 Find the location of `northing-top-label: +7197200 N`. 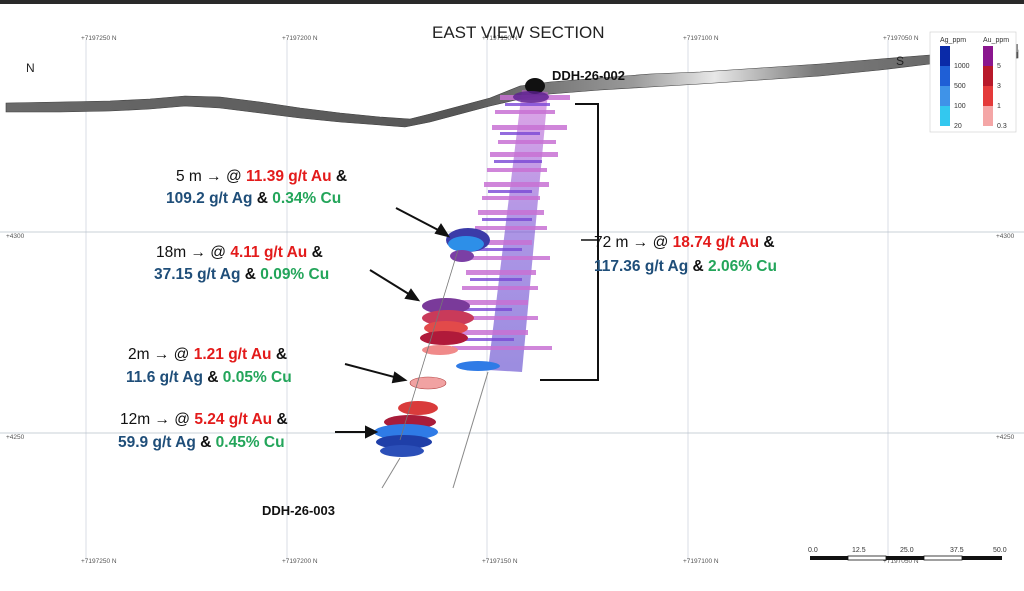

northing-top-label: +7197200 N is located at coordinates (300, 38).